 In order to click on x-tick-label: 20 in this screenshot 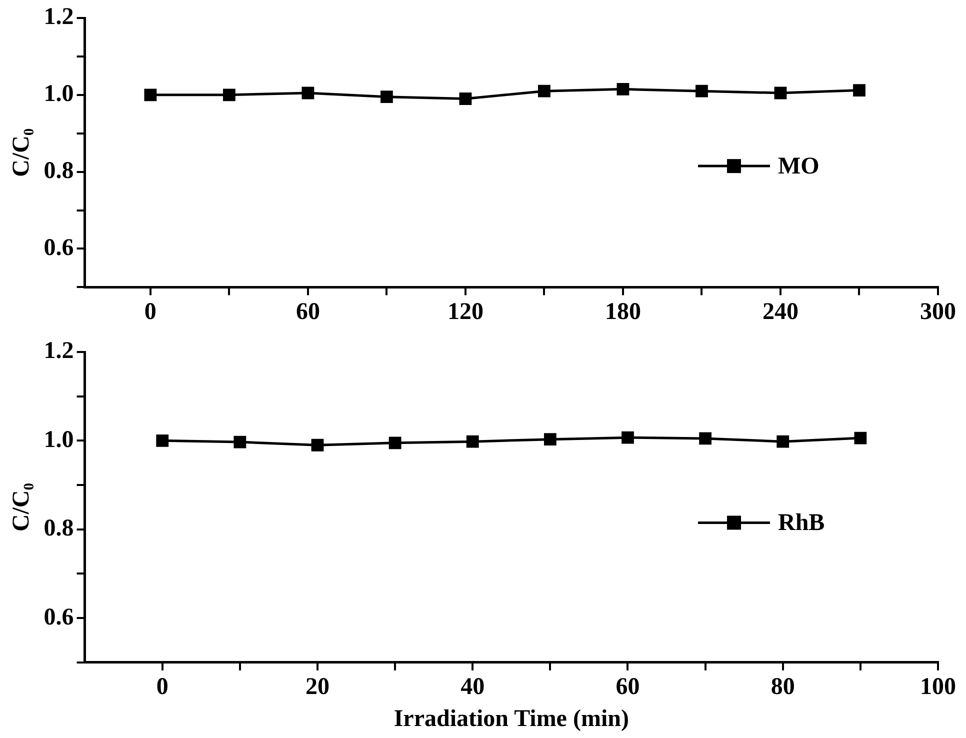, I will do `click(317, 687)`.